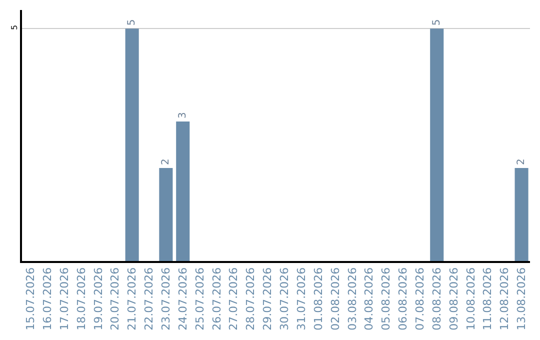 This screenshot has height=340, width=540. Describe the element at coordinates (267, 298) in the screenshot. I see `x-tick-label: 29.07.2026` at that location.